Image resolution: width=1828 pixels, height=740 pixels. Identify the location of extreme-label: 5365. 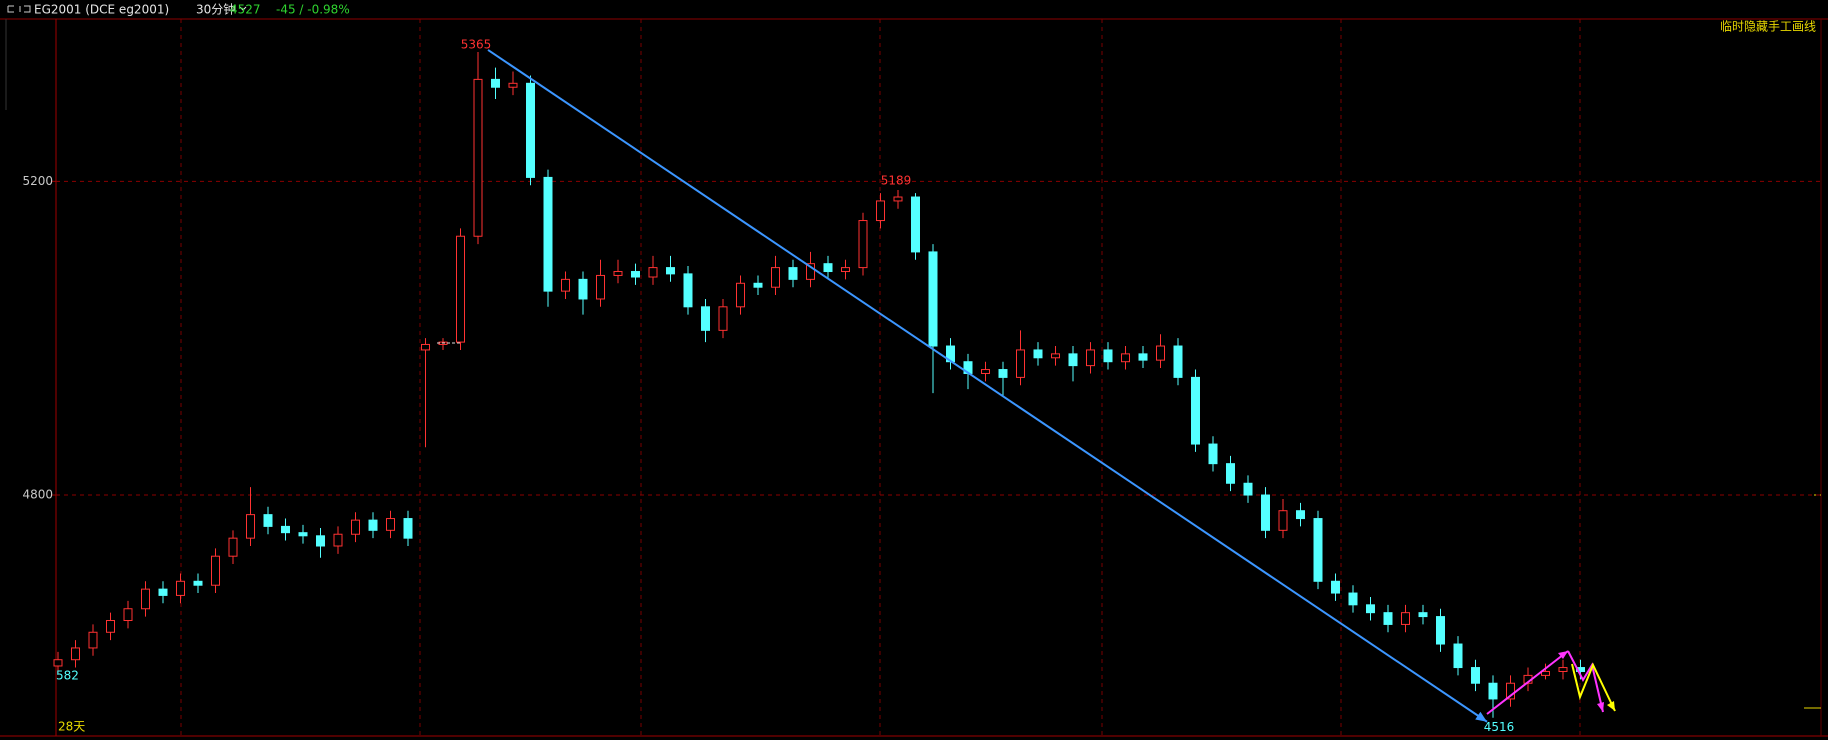
(476, 44).